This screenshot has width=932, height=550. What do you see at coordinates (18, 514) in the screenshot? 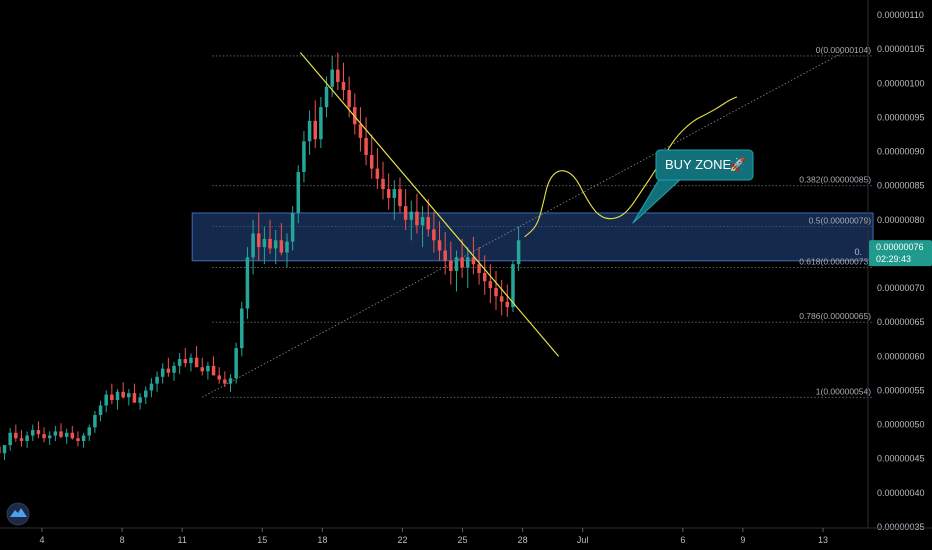
I see `tradingview-logo` at bounding box center [18, 514].